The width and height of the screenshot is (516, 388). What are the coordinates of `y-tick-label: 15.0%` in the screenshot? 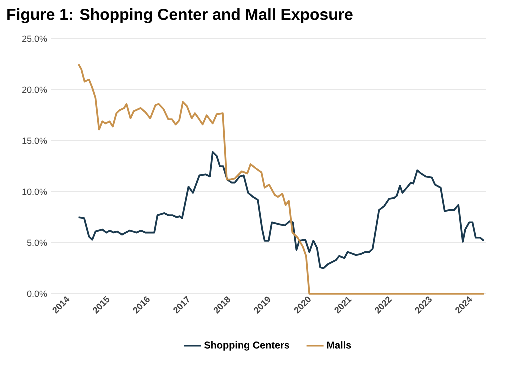 It's located at (35, 141).